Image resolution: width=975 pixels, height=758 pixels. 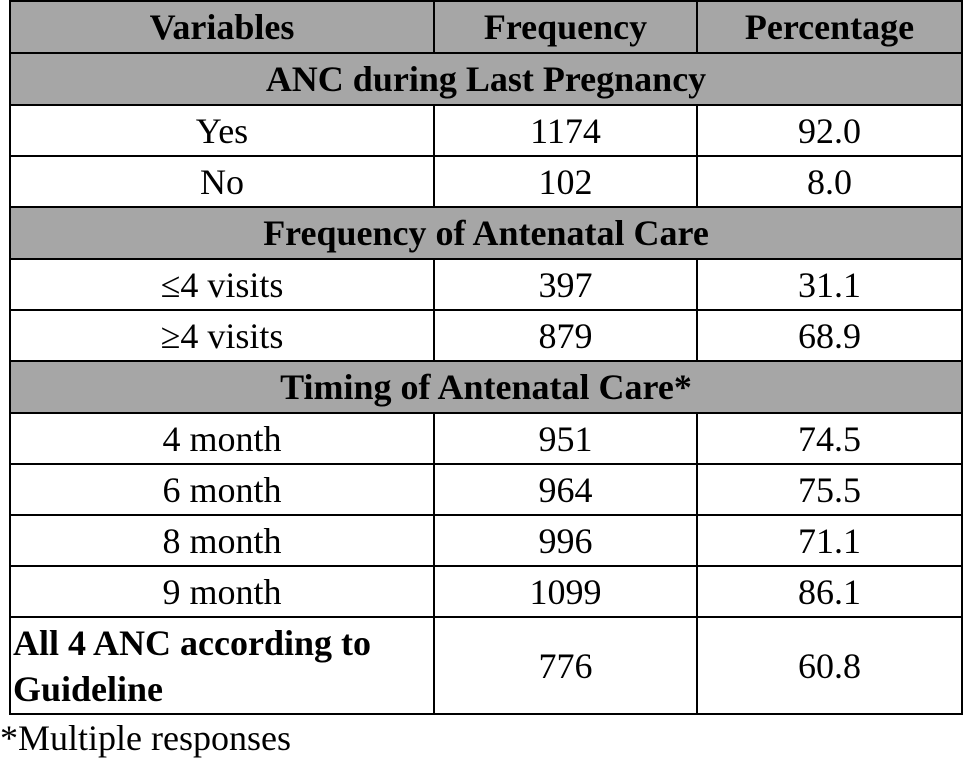 I want to click on table-row: ≥4 visits 879 68.9, so click(x=486, y=335).